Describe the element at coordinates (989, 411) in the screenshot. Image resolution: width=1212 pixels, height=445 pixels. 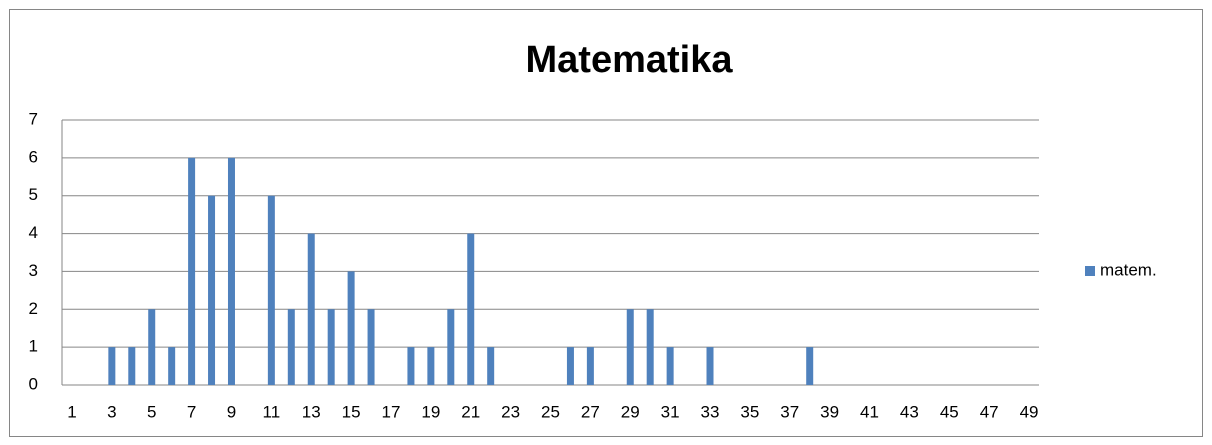
I see `x-tick-label: 47` at that location.